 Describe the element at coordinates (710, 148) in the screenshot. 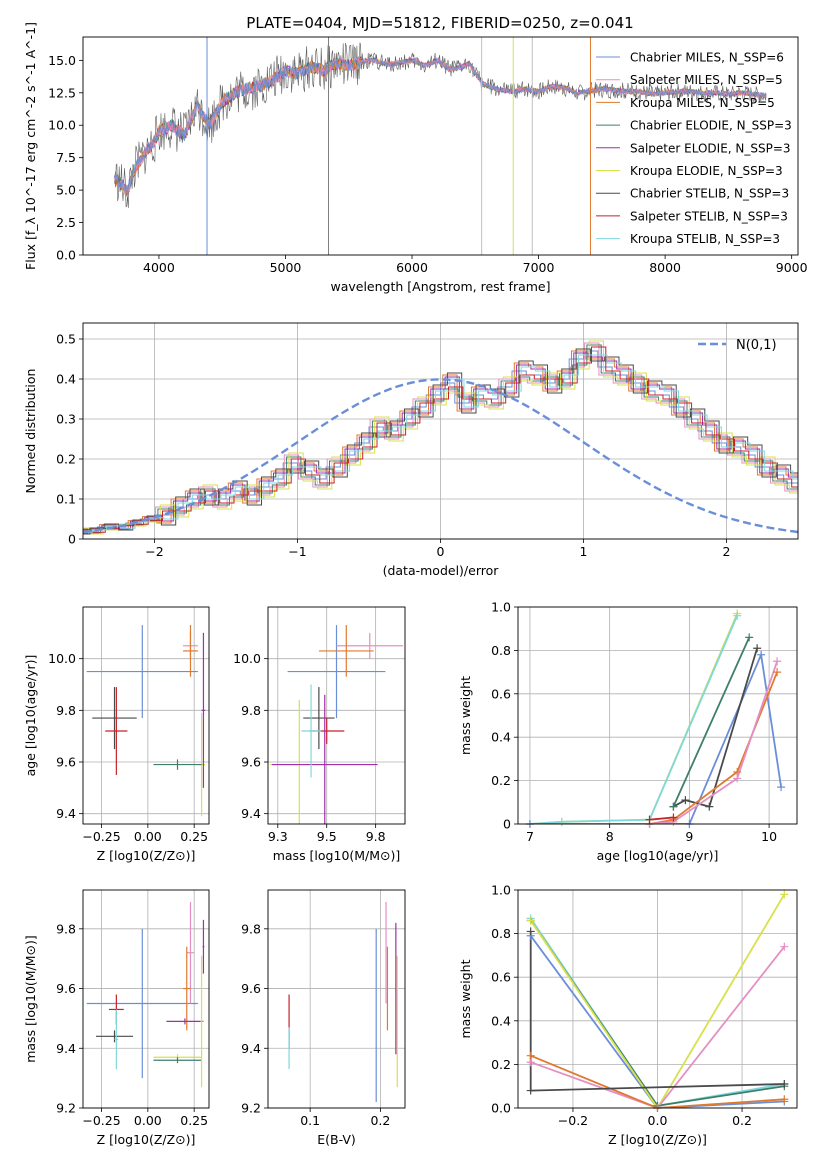

I see `legend-label: Salpeter ELODIE, N_SSP=3` at that location.